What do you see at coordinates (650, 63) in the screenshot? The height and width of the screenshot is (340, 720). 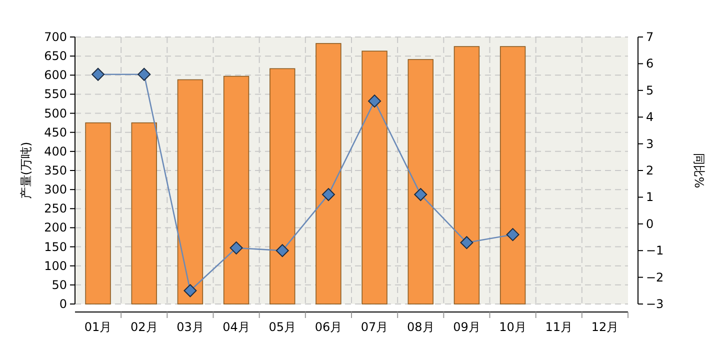 I see `y2-tick-label: 6` at bounding box center [650, 63].